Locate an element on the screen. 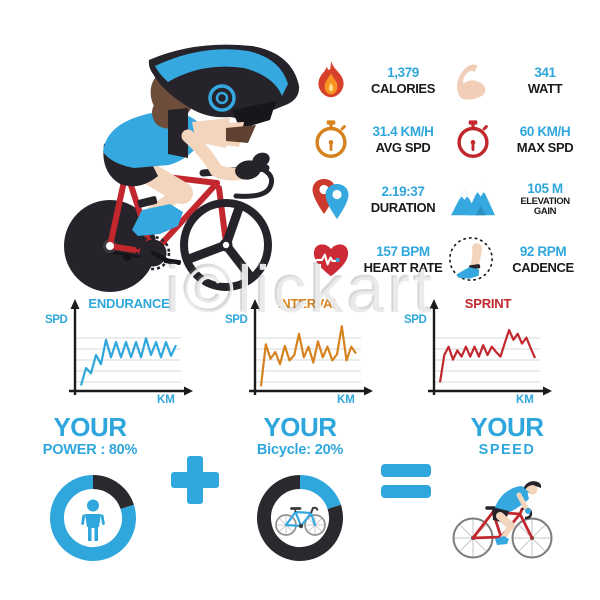  stat-heart-rate: 157 BPM HEART RATE is located at coordinates (378, 259).